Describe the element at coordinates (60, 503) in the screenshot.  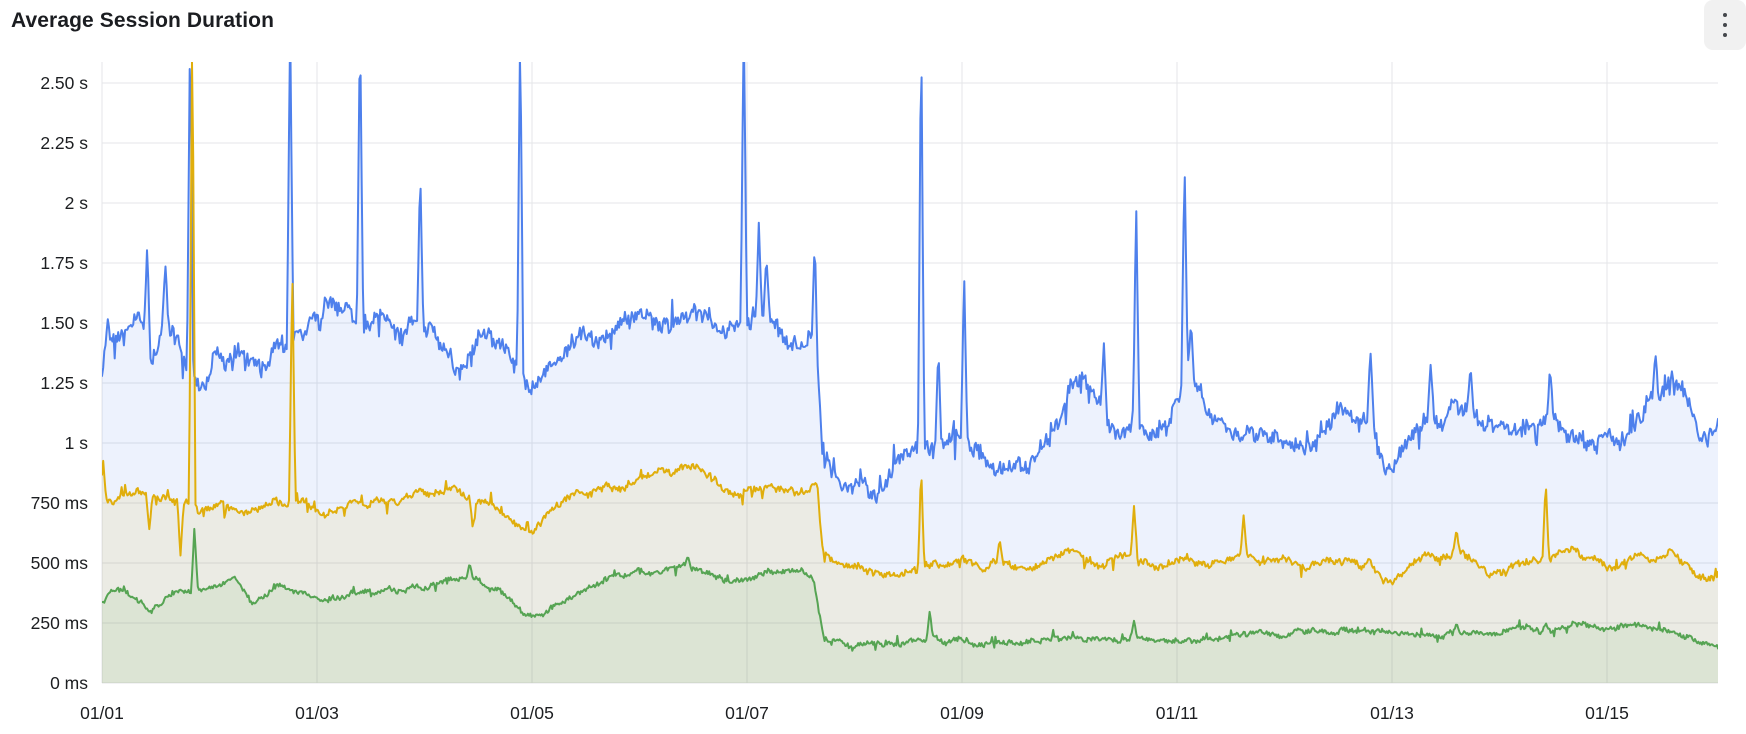
I see `y-tick-label: 750 ms` at that location.